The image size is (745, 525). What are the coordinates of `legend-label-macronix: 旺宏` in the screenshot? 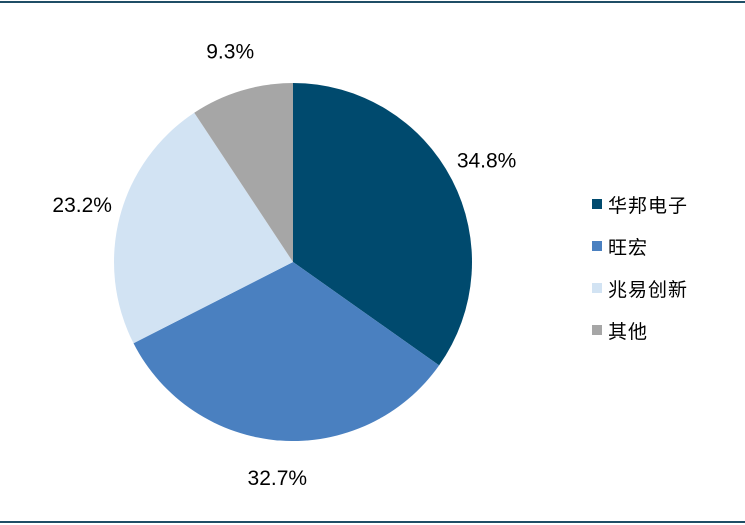 It's located at (628, 247).